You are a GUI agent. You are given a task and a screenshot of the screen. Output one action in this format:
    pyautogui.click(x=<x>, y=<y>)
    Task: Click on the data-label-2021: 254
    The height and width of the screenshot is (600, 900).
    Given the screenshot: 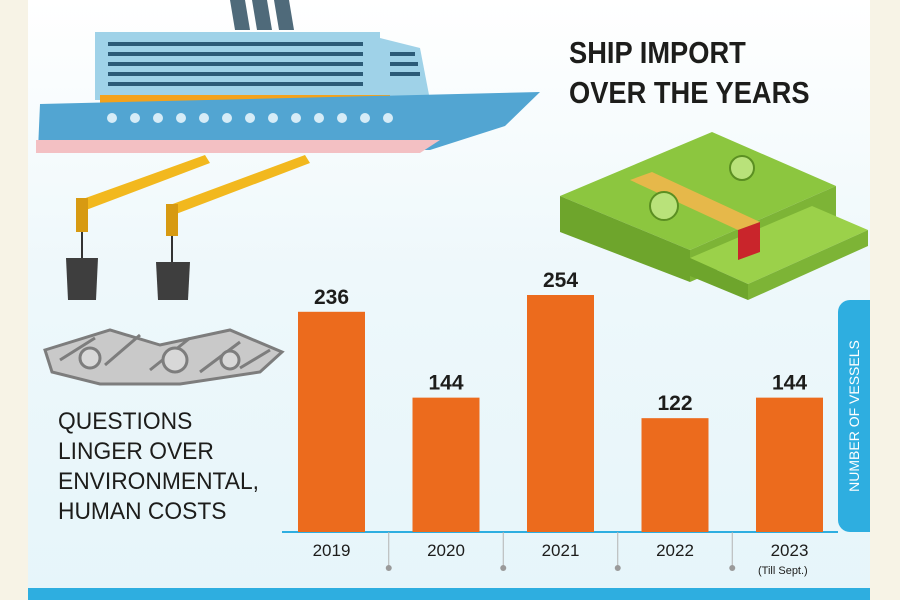 What is the action you would take?
    pyautogui.click(x=560, y=280)
    